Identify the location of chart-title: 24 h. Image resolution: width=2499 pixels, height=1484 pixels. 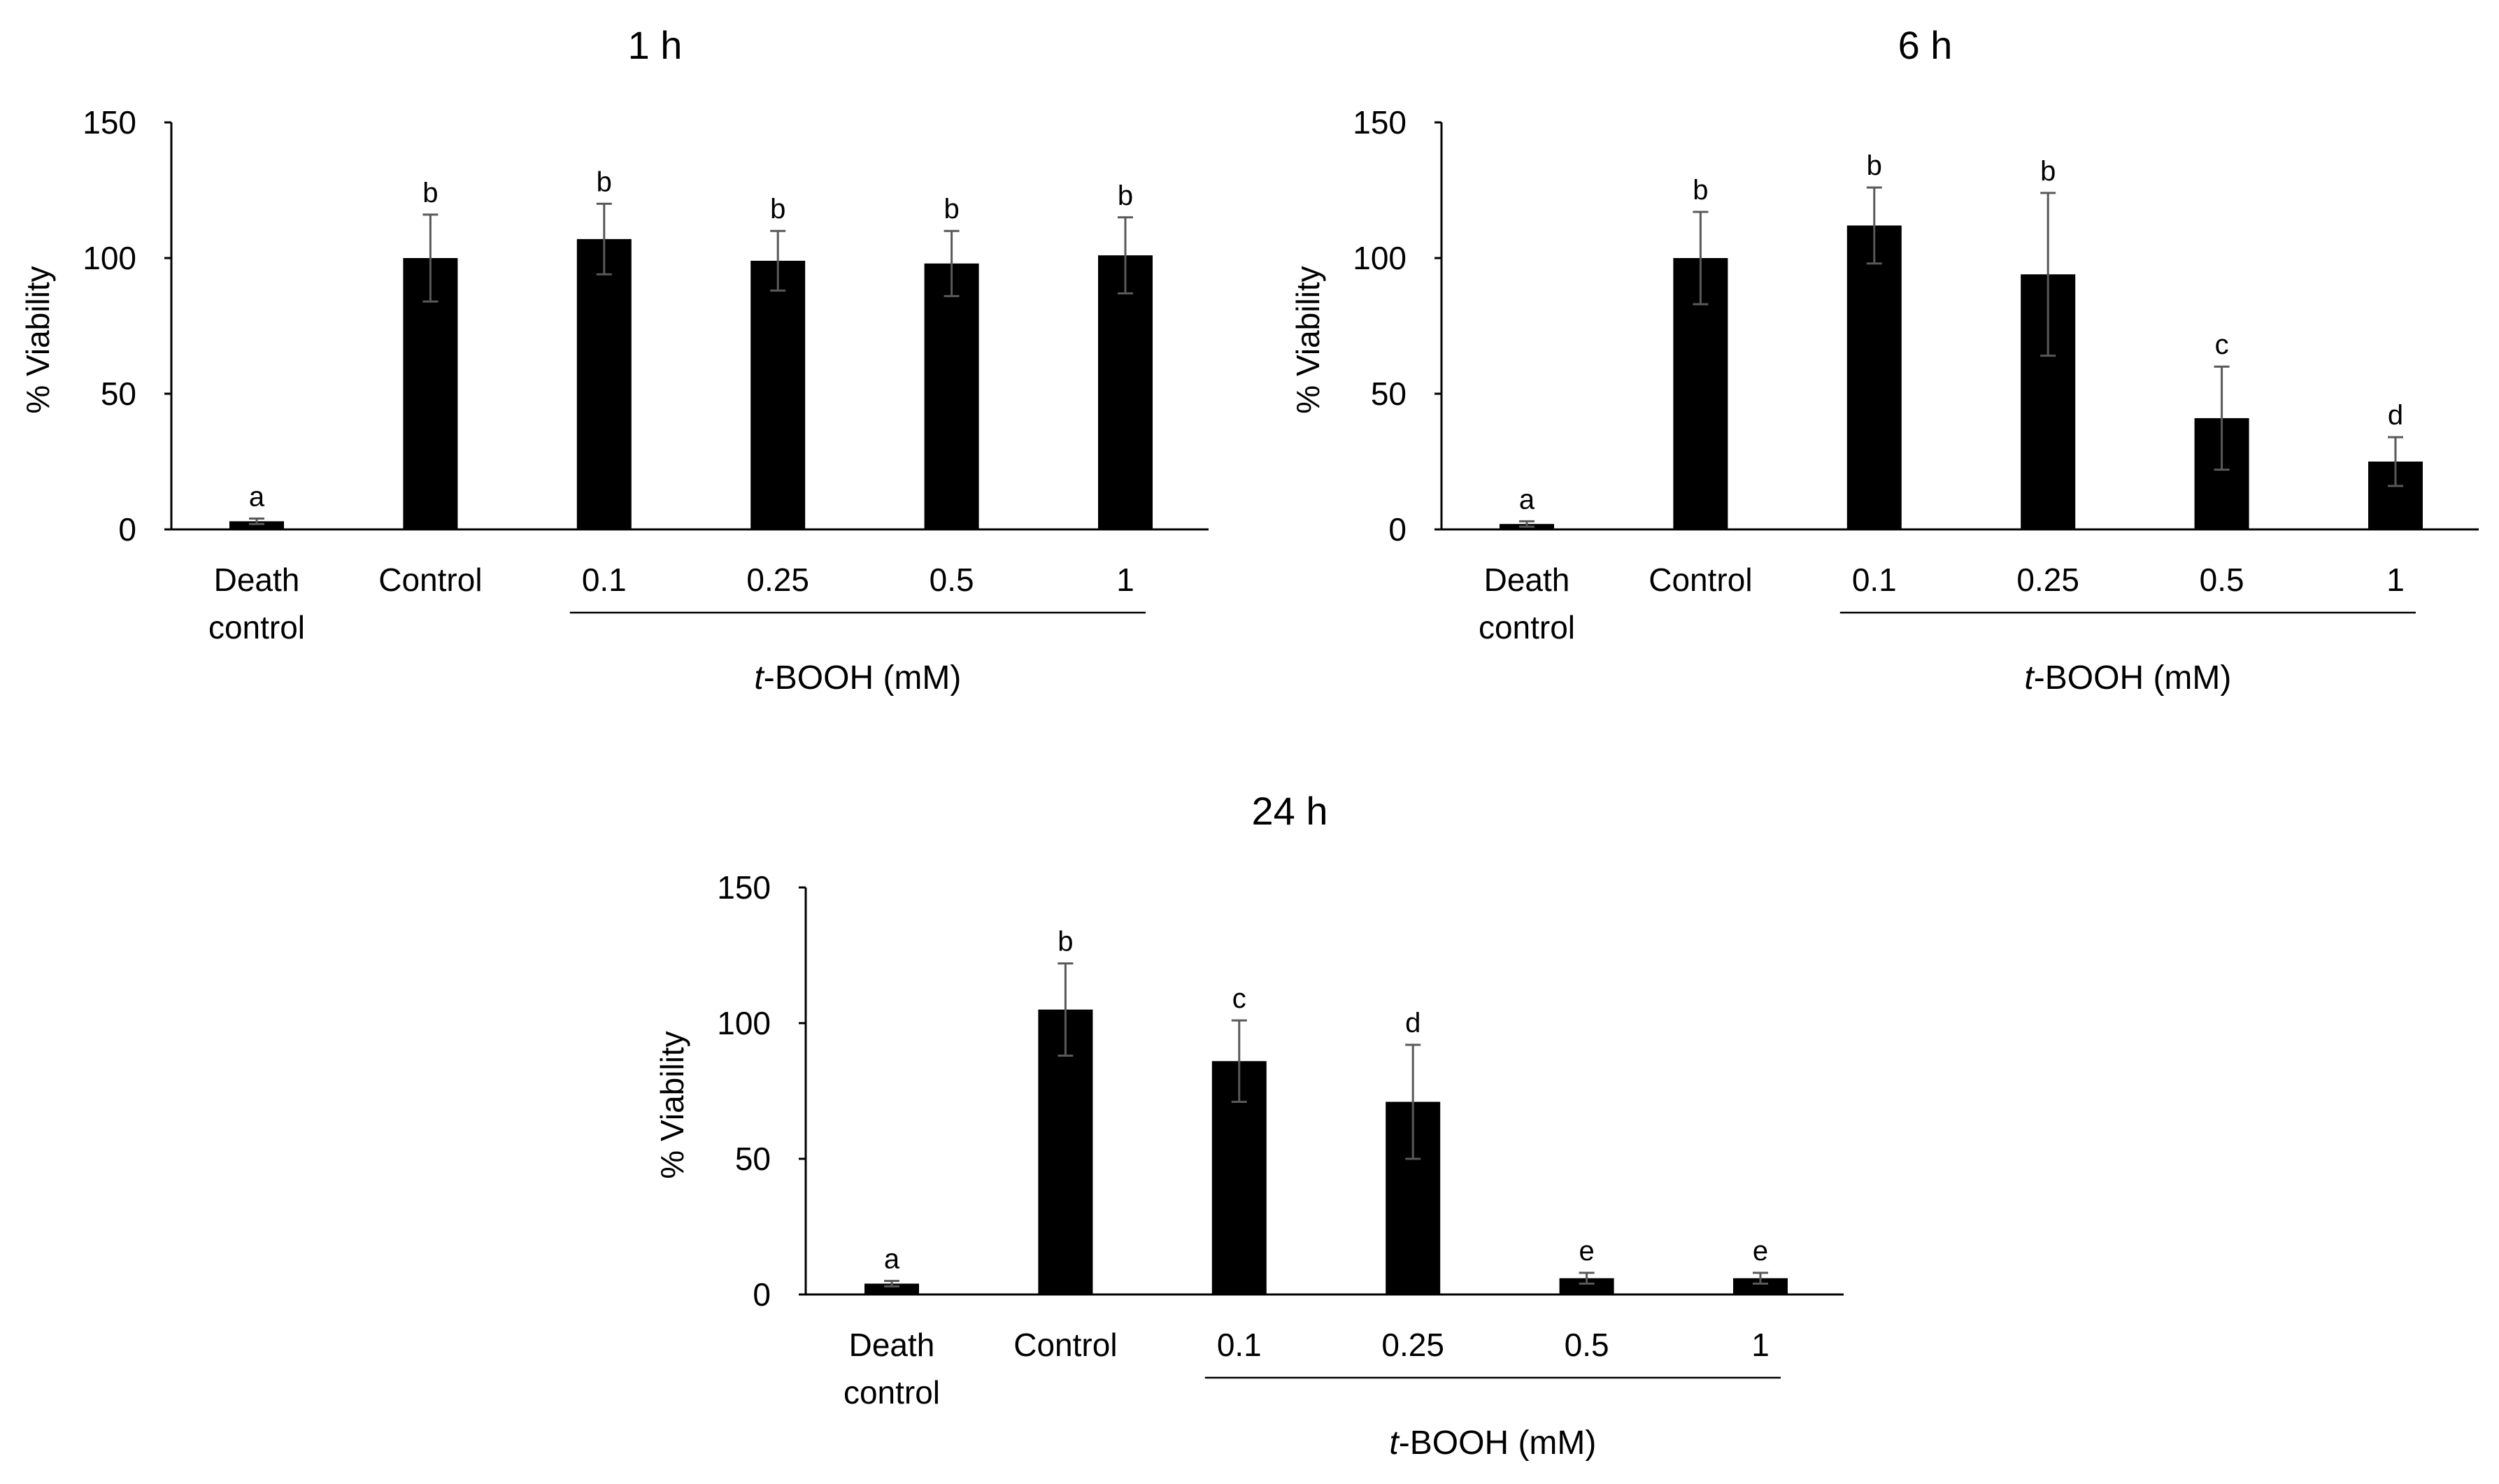
(1290, 811).